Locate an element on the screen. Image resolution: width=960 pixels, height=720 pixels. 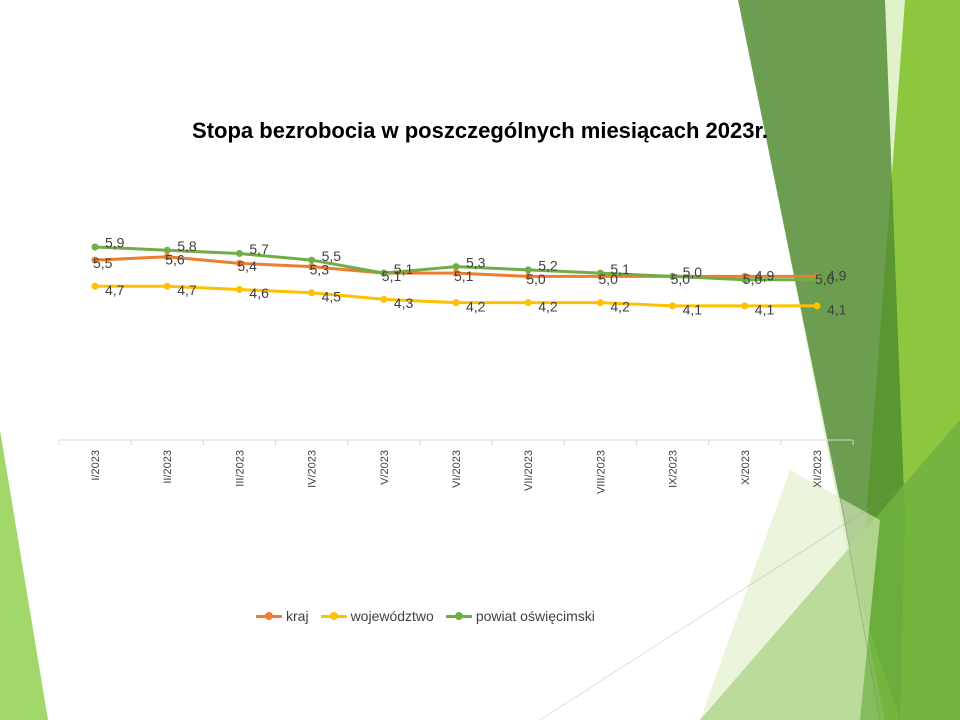
legend-item-kraj: kraj is located at coordinates (282, 616).